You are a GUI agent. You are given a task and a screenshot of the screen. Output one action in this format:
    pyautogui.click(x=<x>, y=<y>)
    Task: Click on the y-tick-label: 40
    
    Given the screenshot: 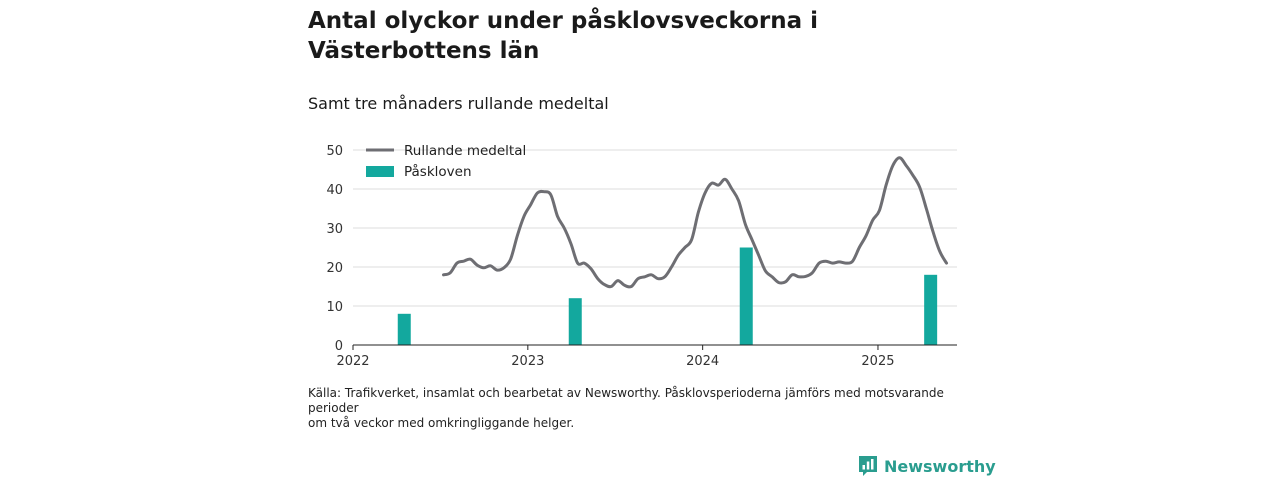 What is the action you would take?
    pyautogui.click(x=334, y=190)
    